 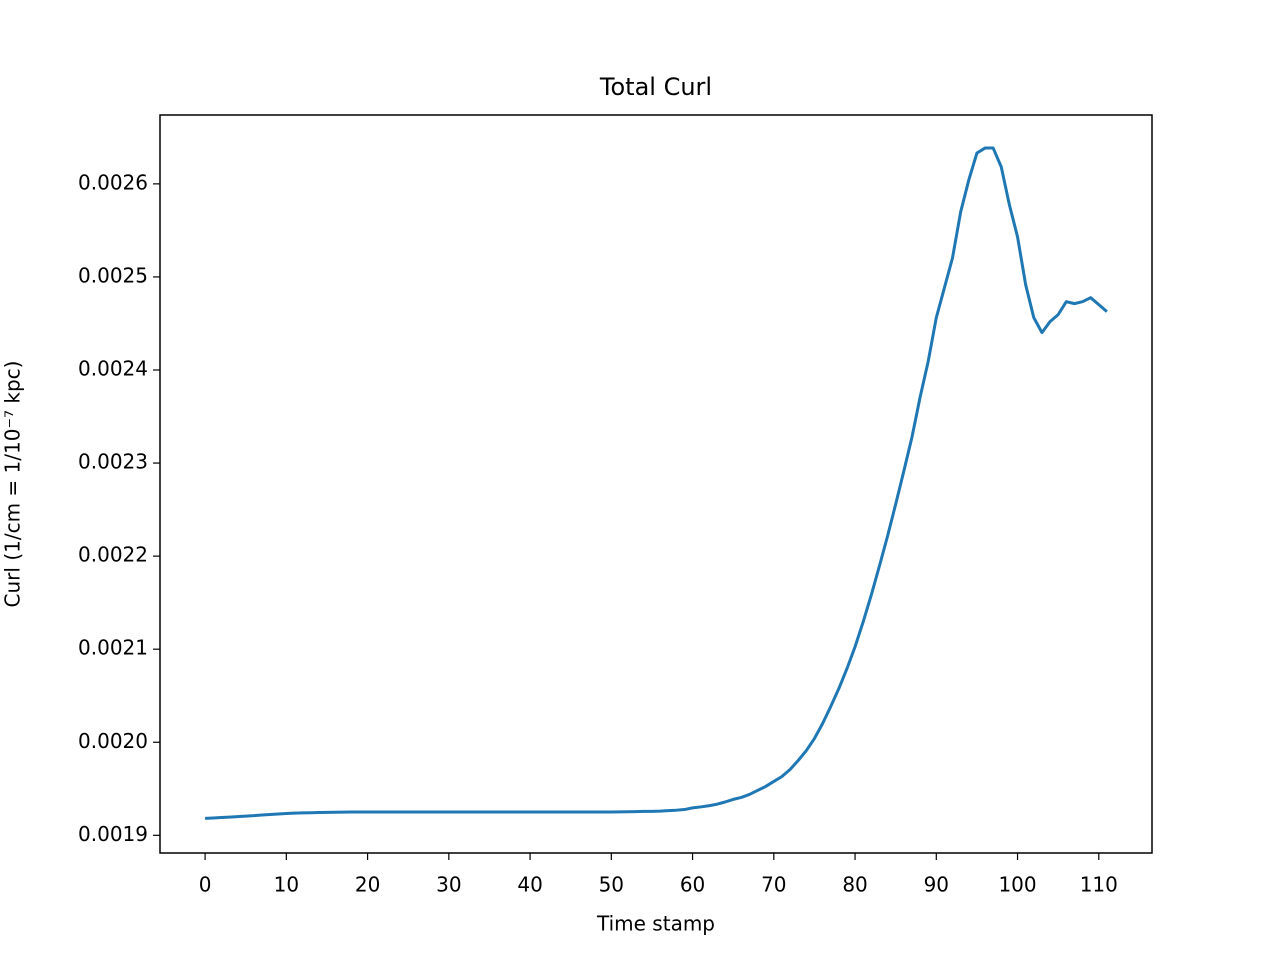 What do you see at coordinates (205, 885) in the screenshot?
I see `x-tick-label: 0` at bounding box center [205, 885].